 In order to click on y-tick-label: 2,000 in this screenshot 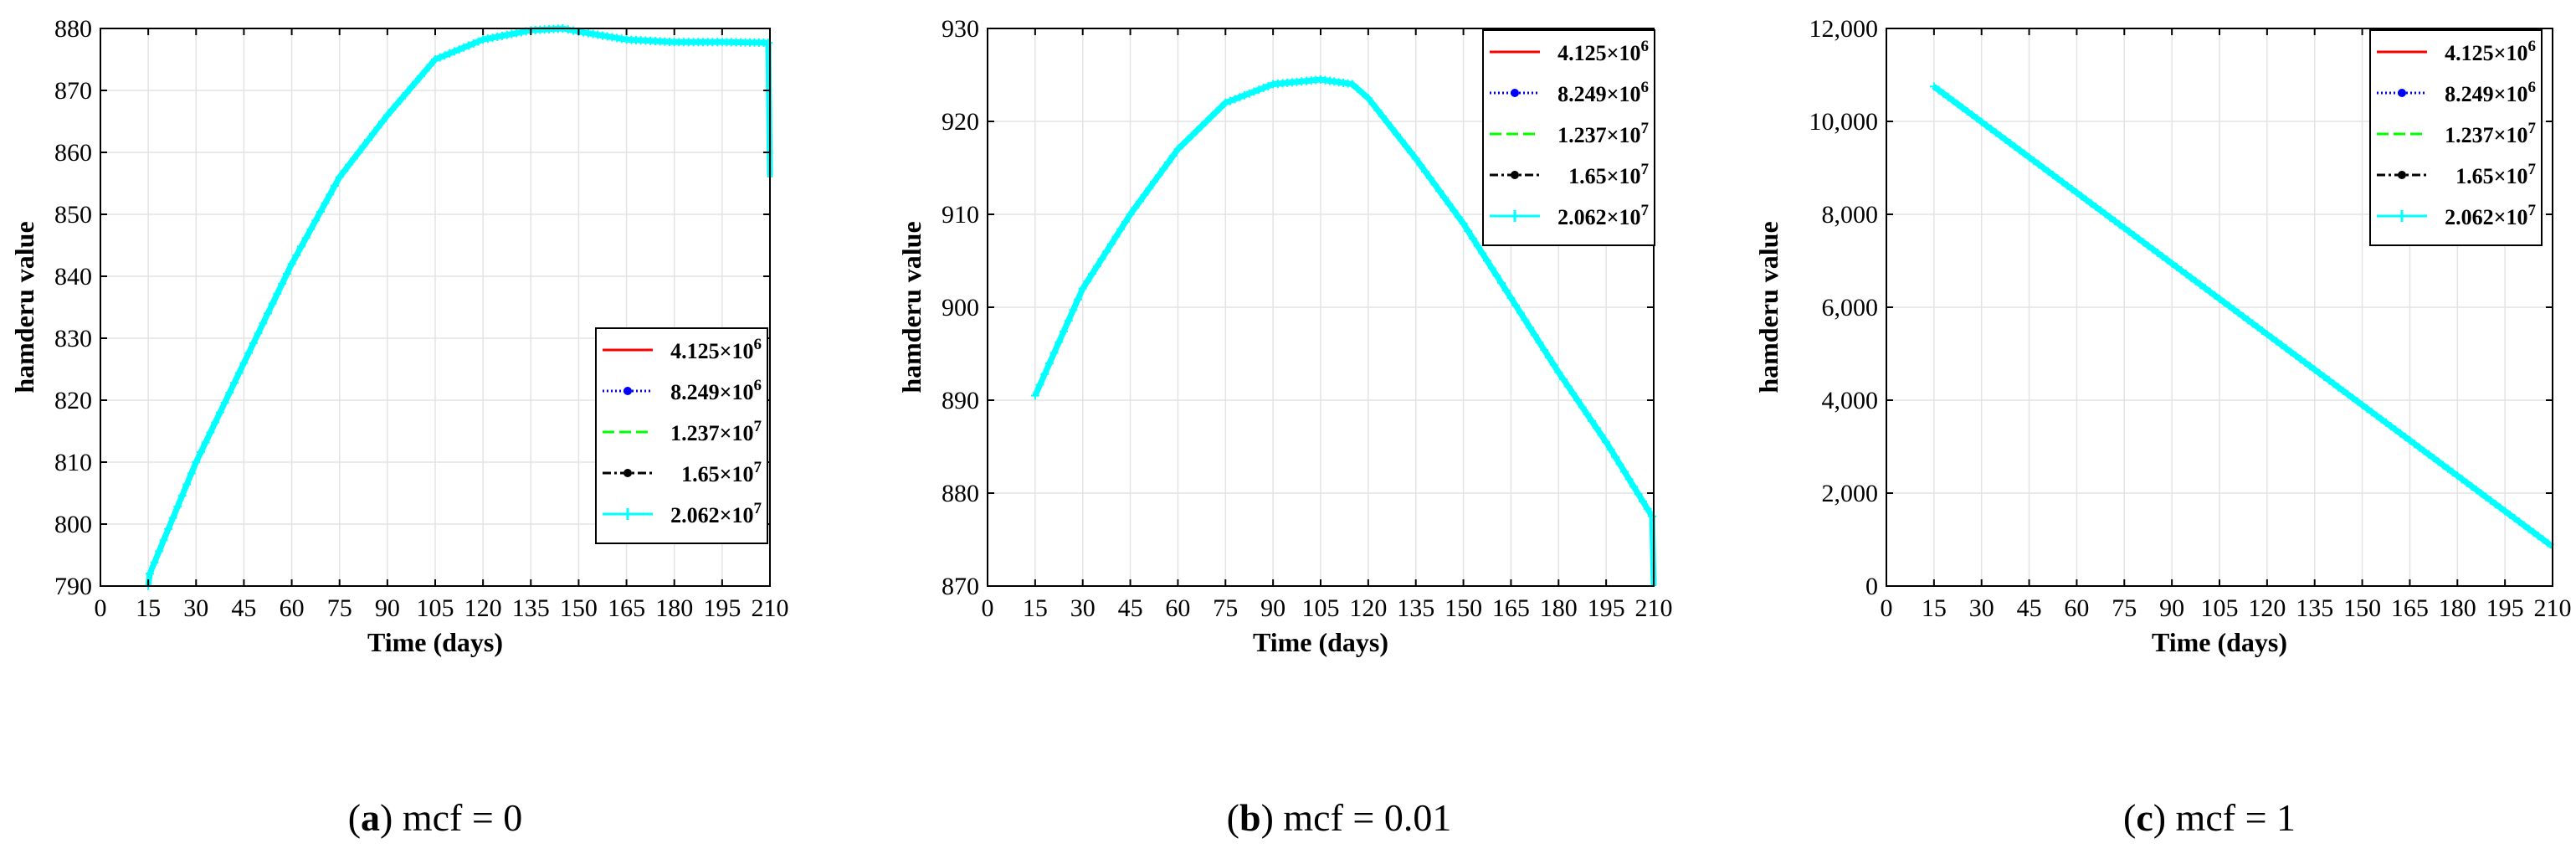, I will do `click(1850, 494)`.